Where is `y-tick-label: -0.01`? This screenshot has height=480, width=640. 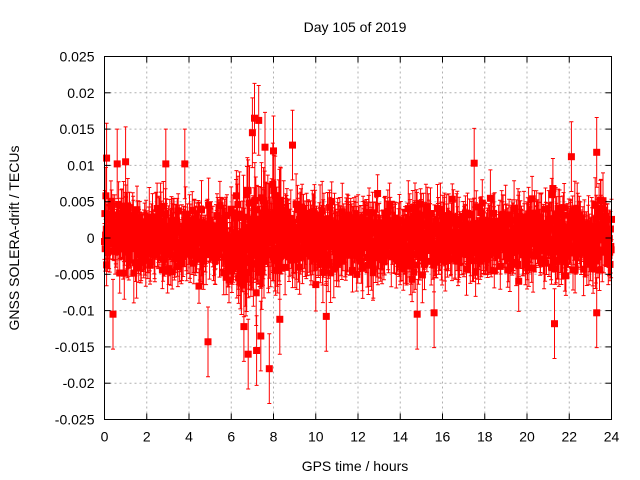
y-tick-label: -0.01 is located at coordinates (79, 311).